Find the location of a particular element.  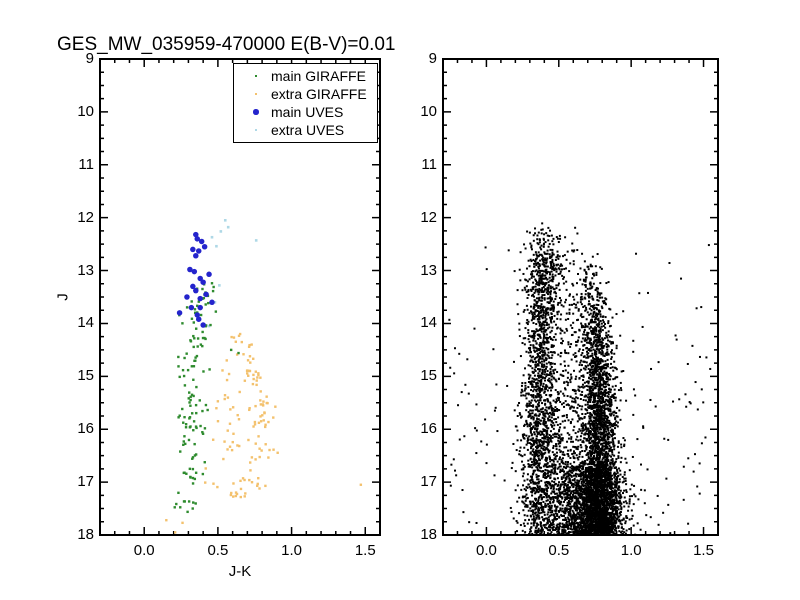

legend-entry-main-giraffe: main GIRAFFE is located at coordinates (305, 76).